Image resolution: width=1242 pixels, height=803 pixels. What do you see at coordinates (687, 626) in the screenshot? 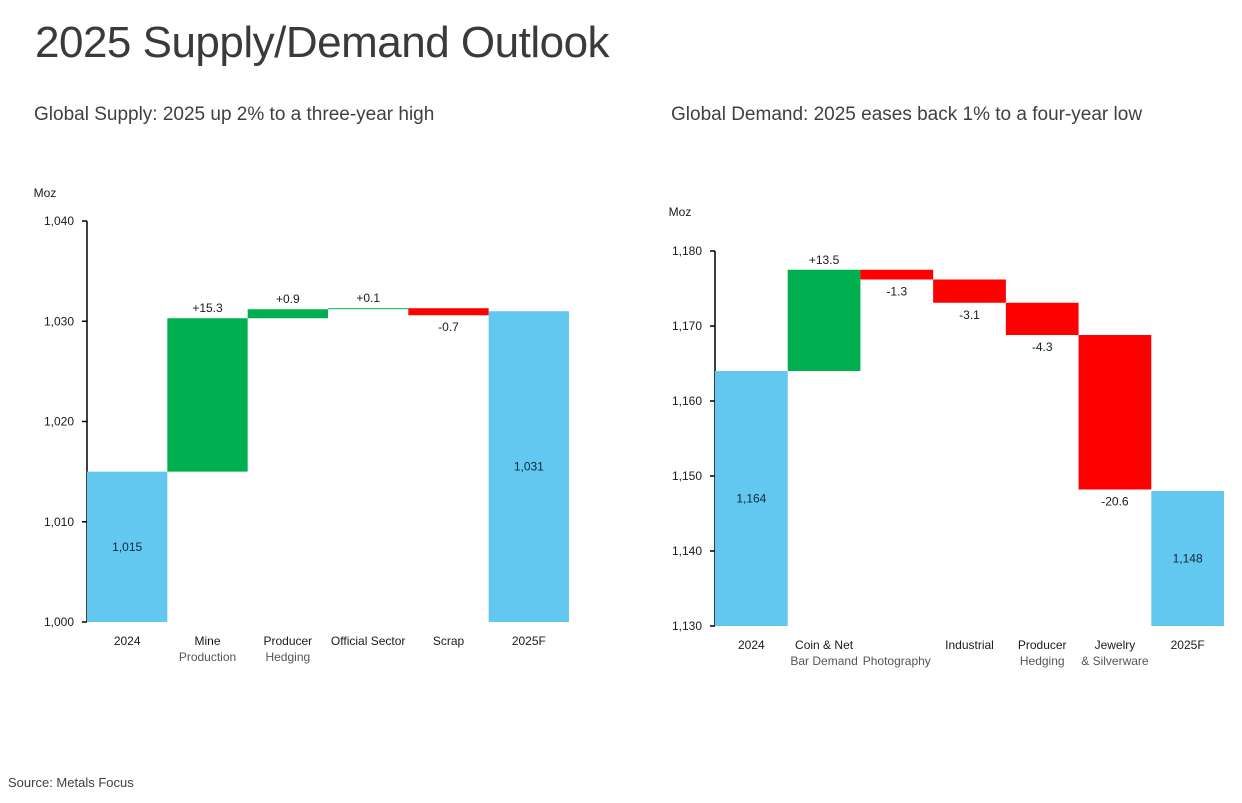
I see `demand-y-tick-label: 1,130` at bounding box center [687, 626].